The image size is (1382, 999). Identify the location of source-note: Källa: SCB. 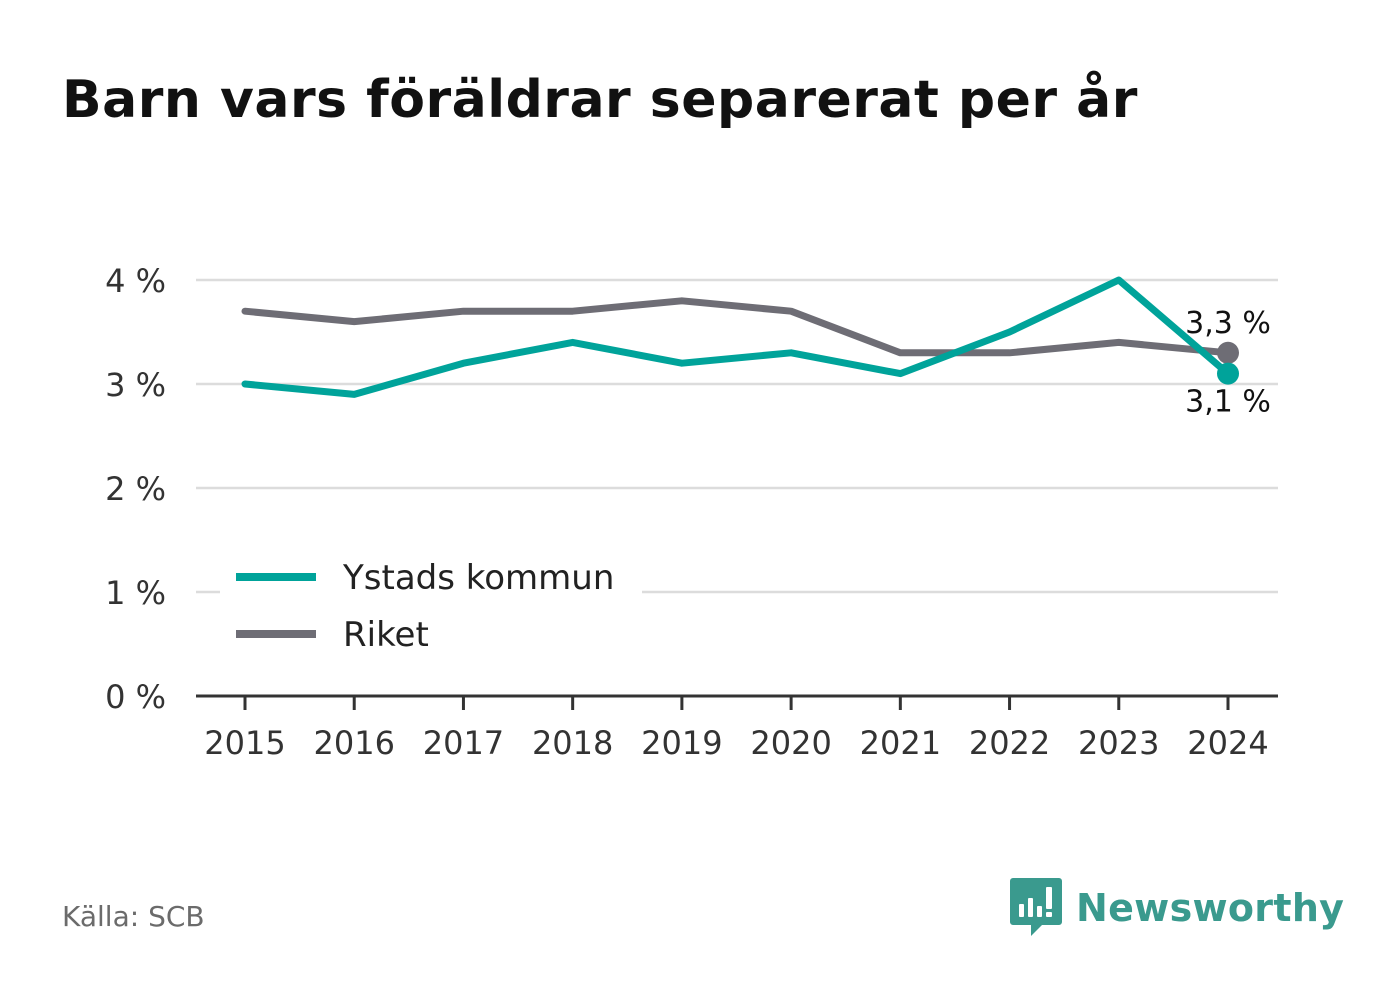
(133, 916).